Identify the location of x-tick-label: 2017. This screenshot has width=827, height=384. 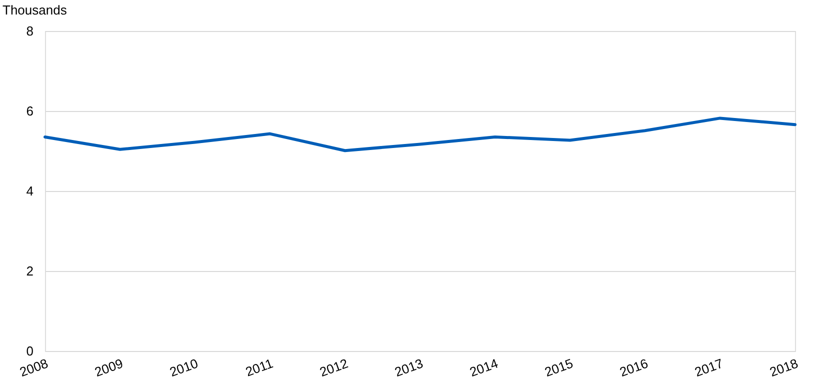
(708, 368).